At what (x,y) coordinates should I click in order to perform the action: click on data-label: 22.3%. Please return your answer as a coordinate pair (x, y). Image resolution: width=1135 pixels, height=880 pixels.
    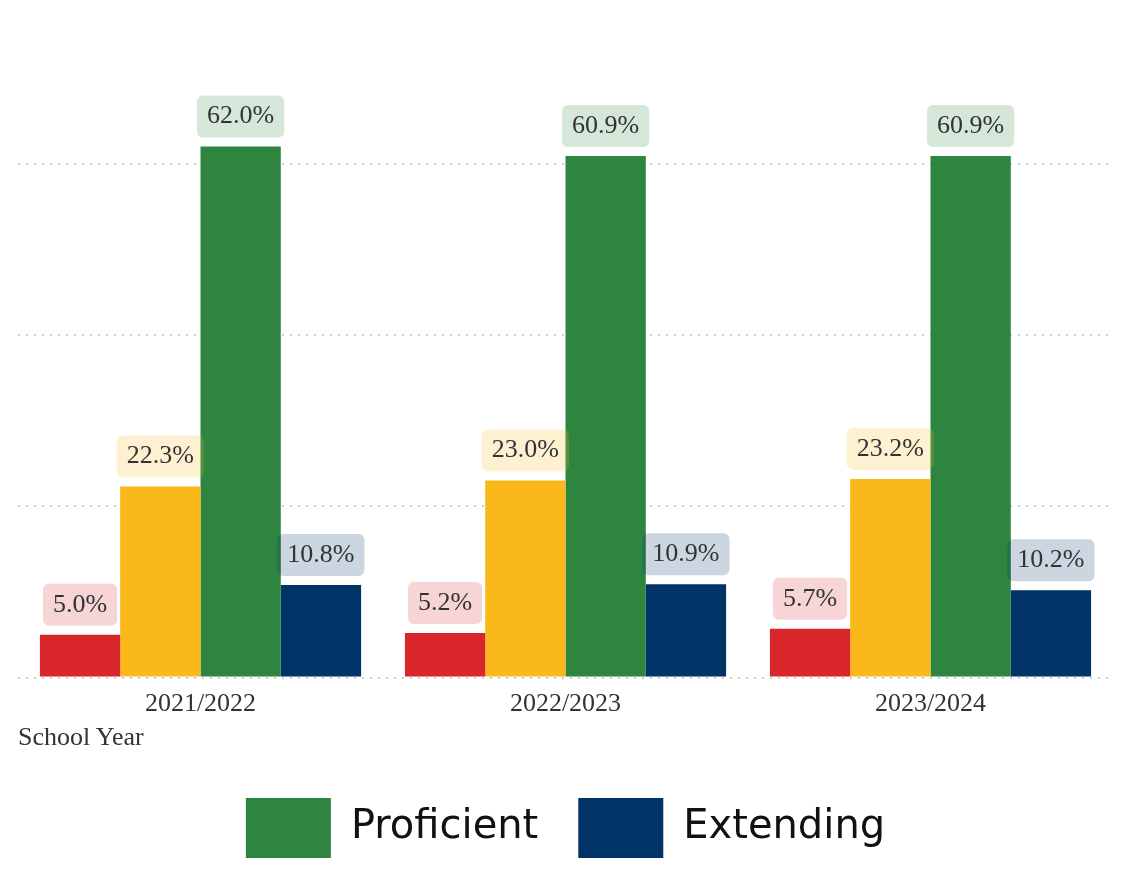
    Looking at the image, I should click on (160, 455).